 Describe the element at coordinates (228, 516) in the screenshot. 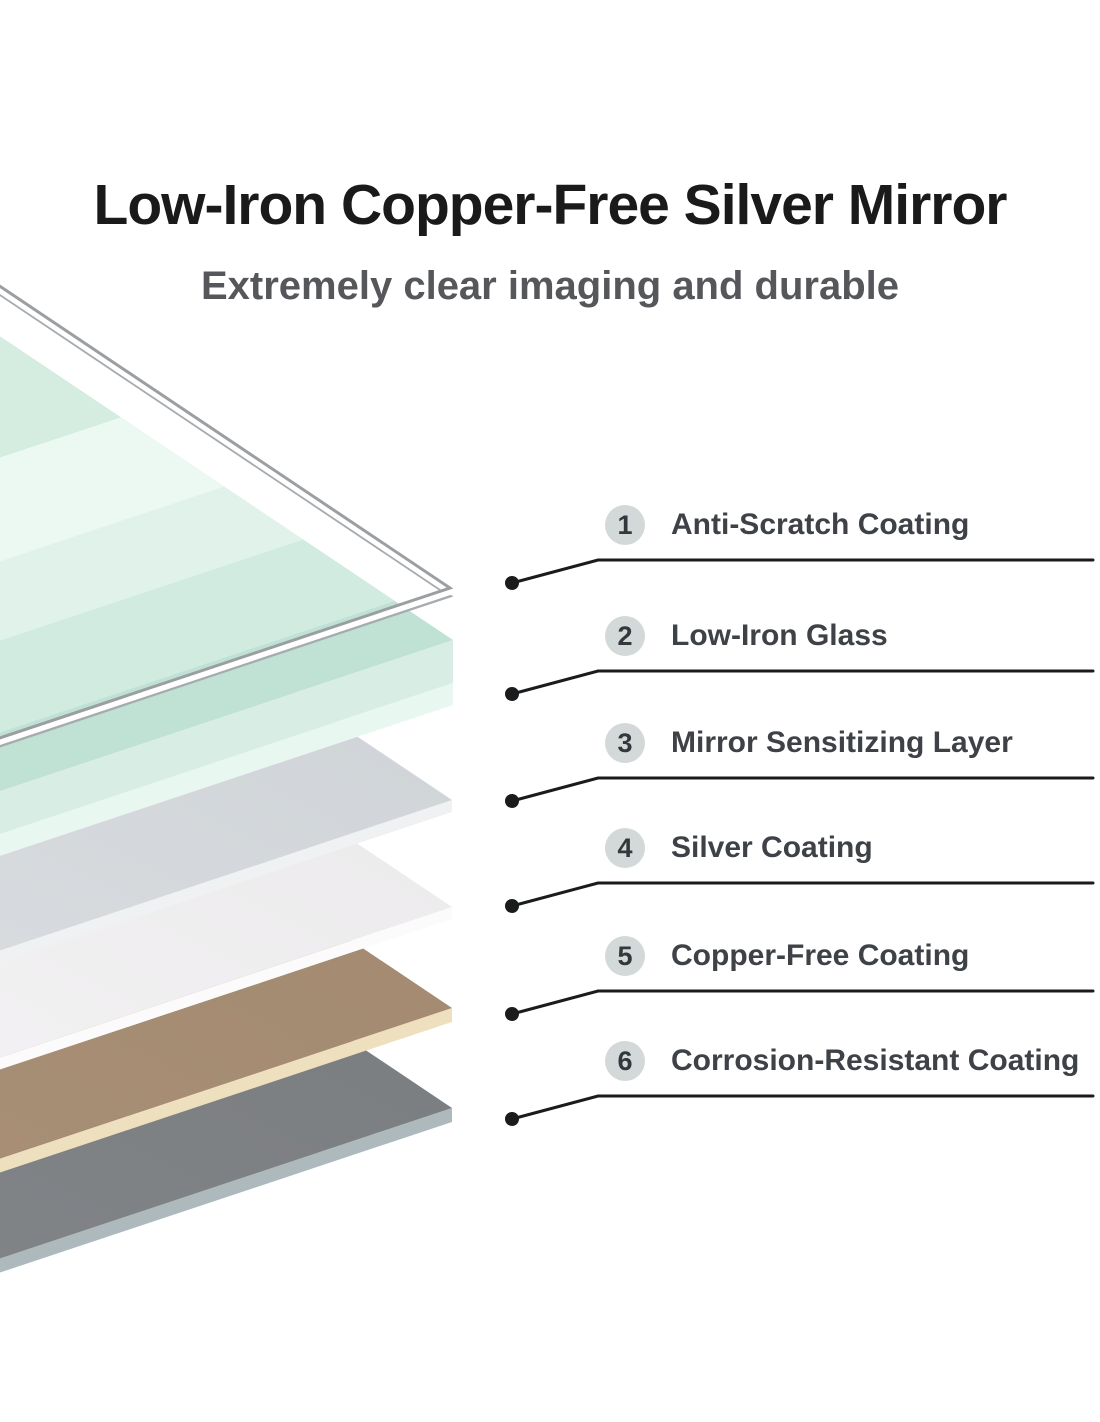

I see `layer-anti-scratch-coating` at that location.